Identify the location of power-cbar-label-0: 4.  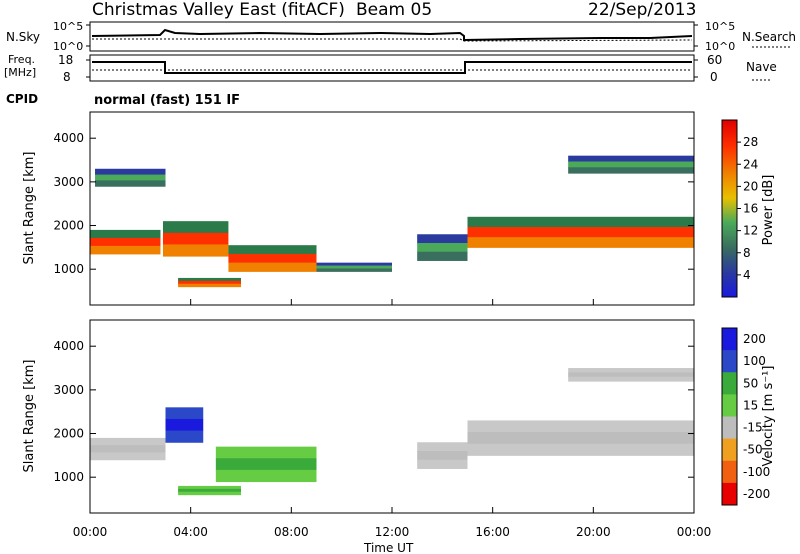
(747, 275).